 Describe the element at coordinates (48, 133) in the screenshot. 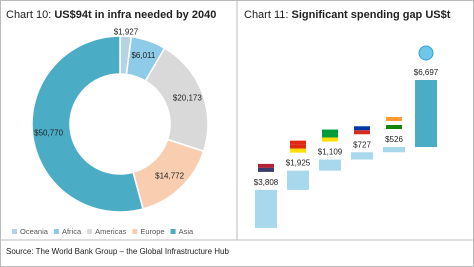

I see `value-label: $50,770` at that location.